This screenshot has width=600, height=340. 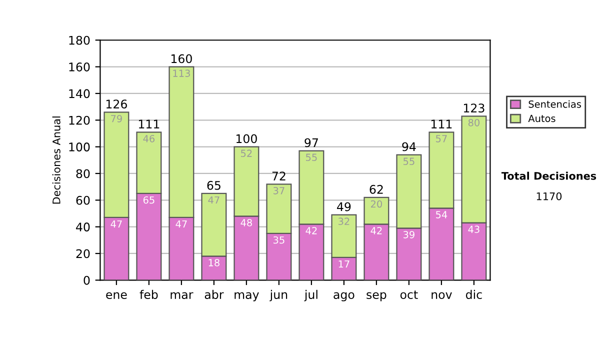 What do you see at coordinates (409, 295) in the screenshot?
I see `x-tick-label: oct` at bounding box center [409, 295].